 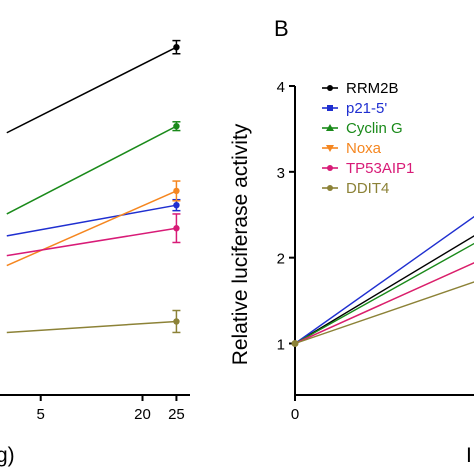 What do you see at coordinates (367, 188) in the screenshot?
I see `legend-label-ddit4: DDIT4` at bounding box center [367, 188].